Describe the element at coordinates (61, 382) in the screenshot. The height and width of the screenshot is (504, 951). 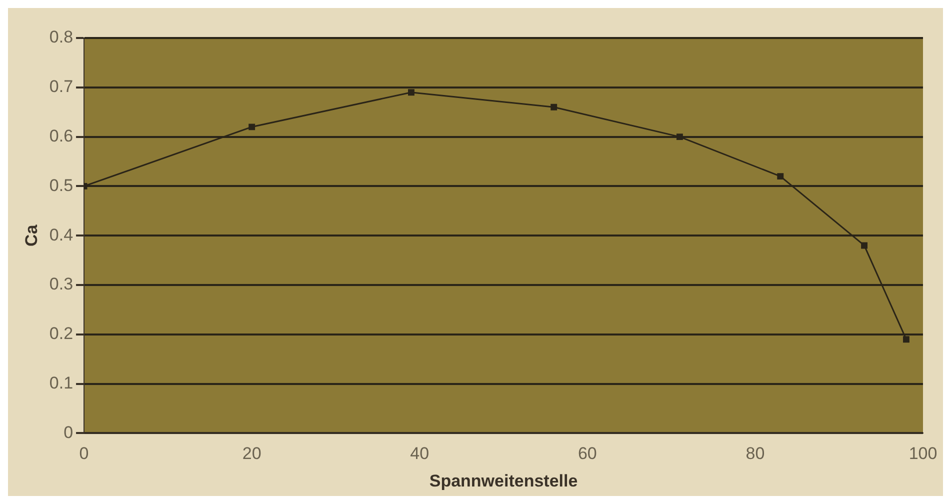
I see `y-tick-label: 0.1` at that location.